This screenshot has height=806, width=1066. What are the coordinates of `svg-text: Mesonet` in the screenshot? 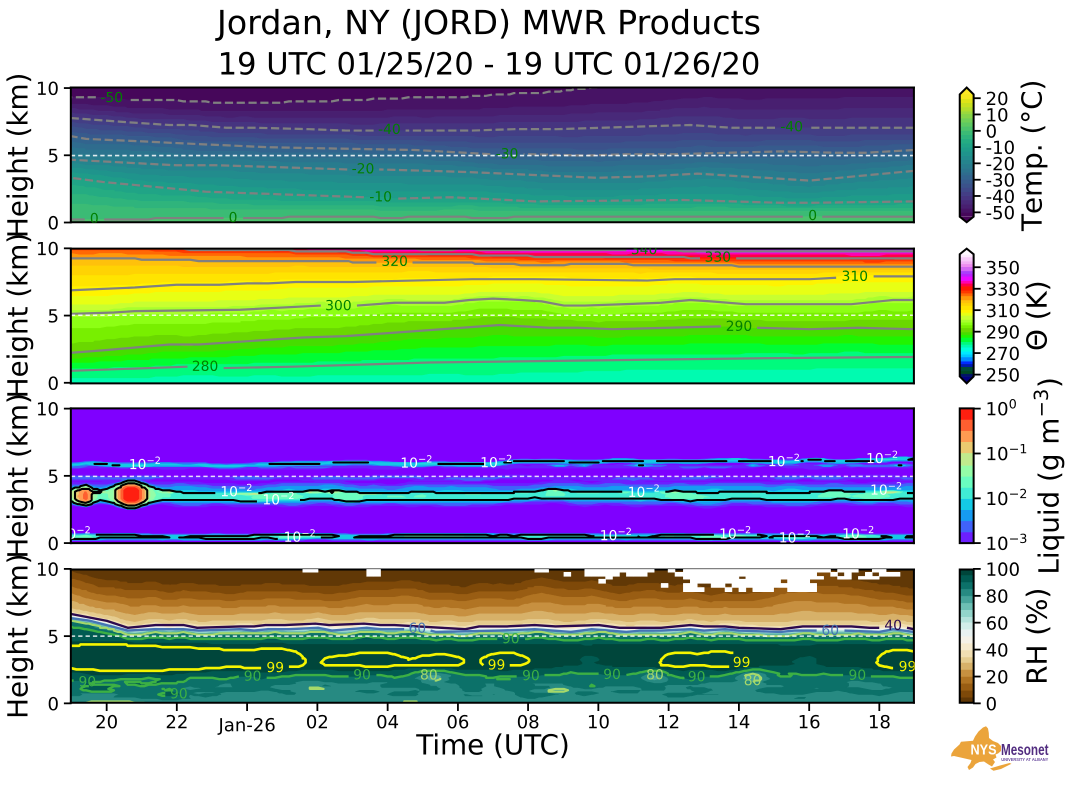 It's located at (1025, 750).